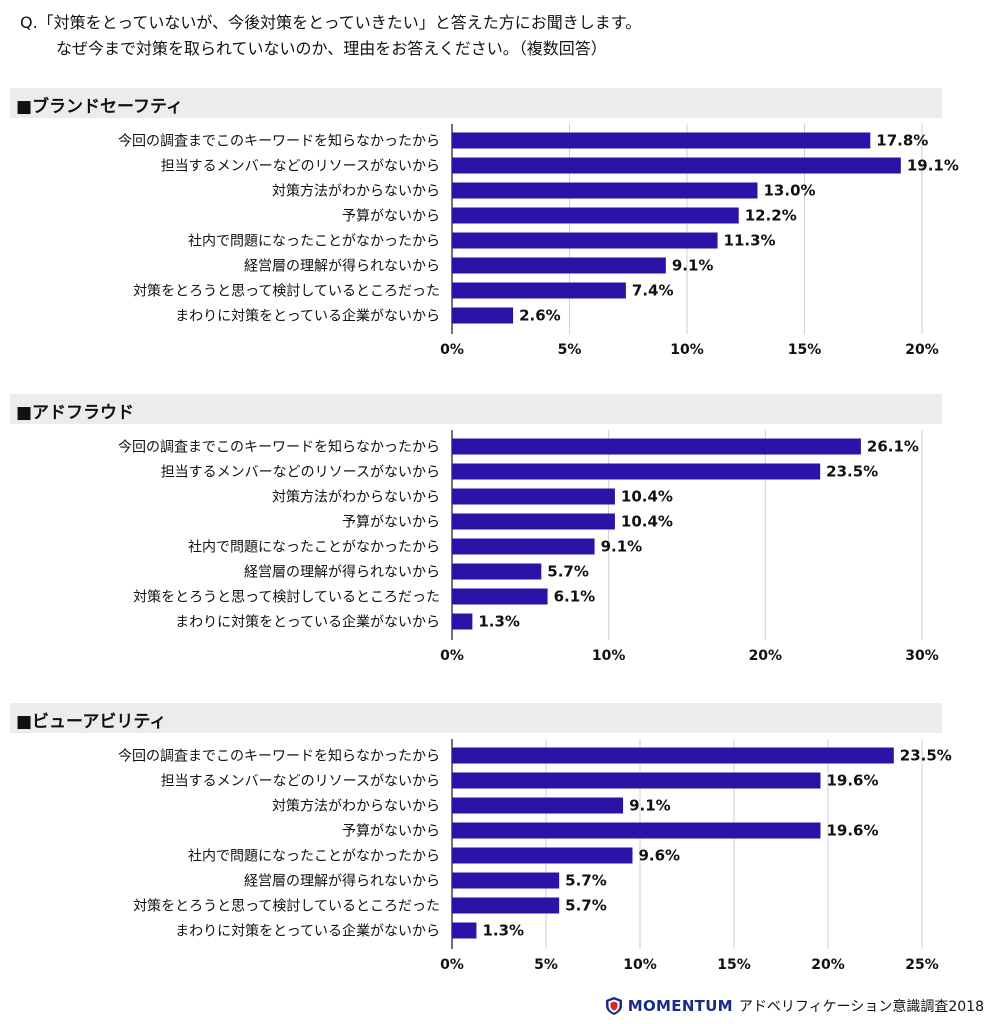 This screenshot has width=996, height=1024. Describe the element at coordinates (750, 241) in the screenshot. I see `value-label: 11.3%` at that location.